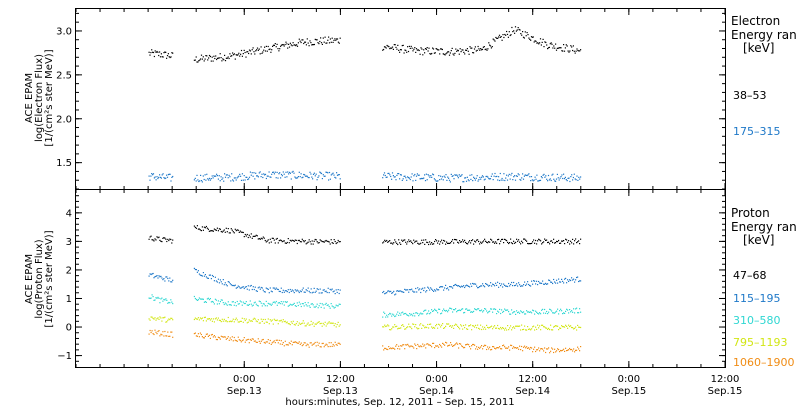  What do you see at coordinates (69, 213) in the screenshot?
I see `y-tick-label: 4` at bounding box center [69, 213].